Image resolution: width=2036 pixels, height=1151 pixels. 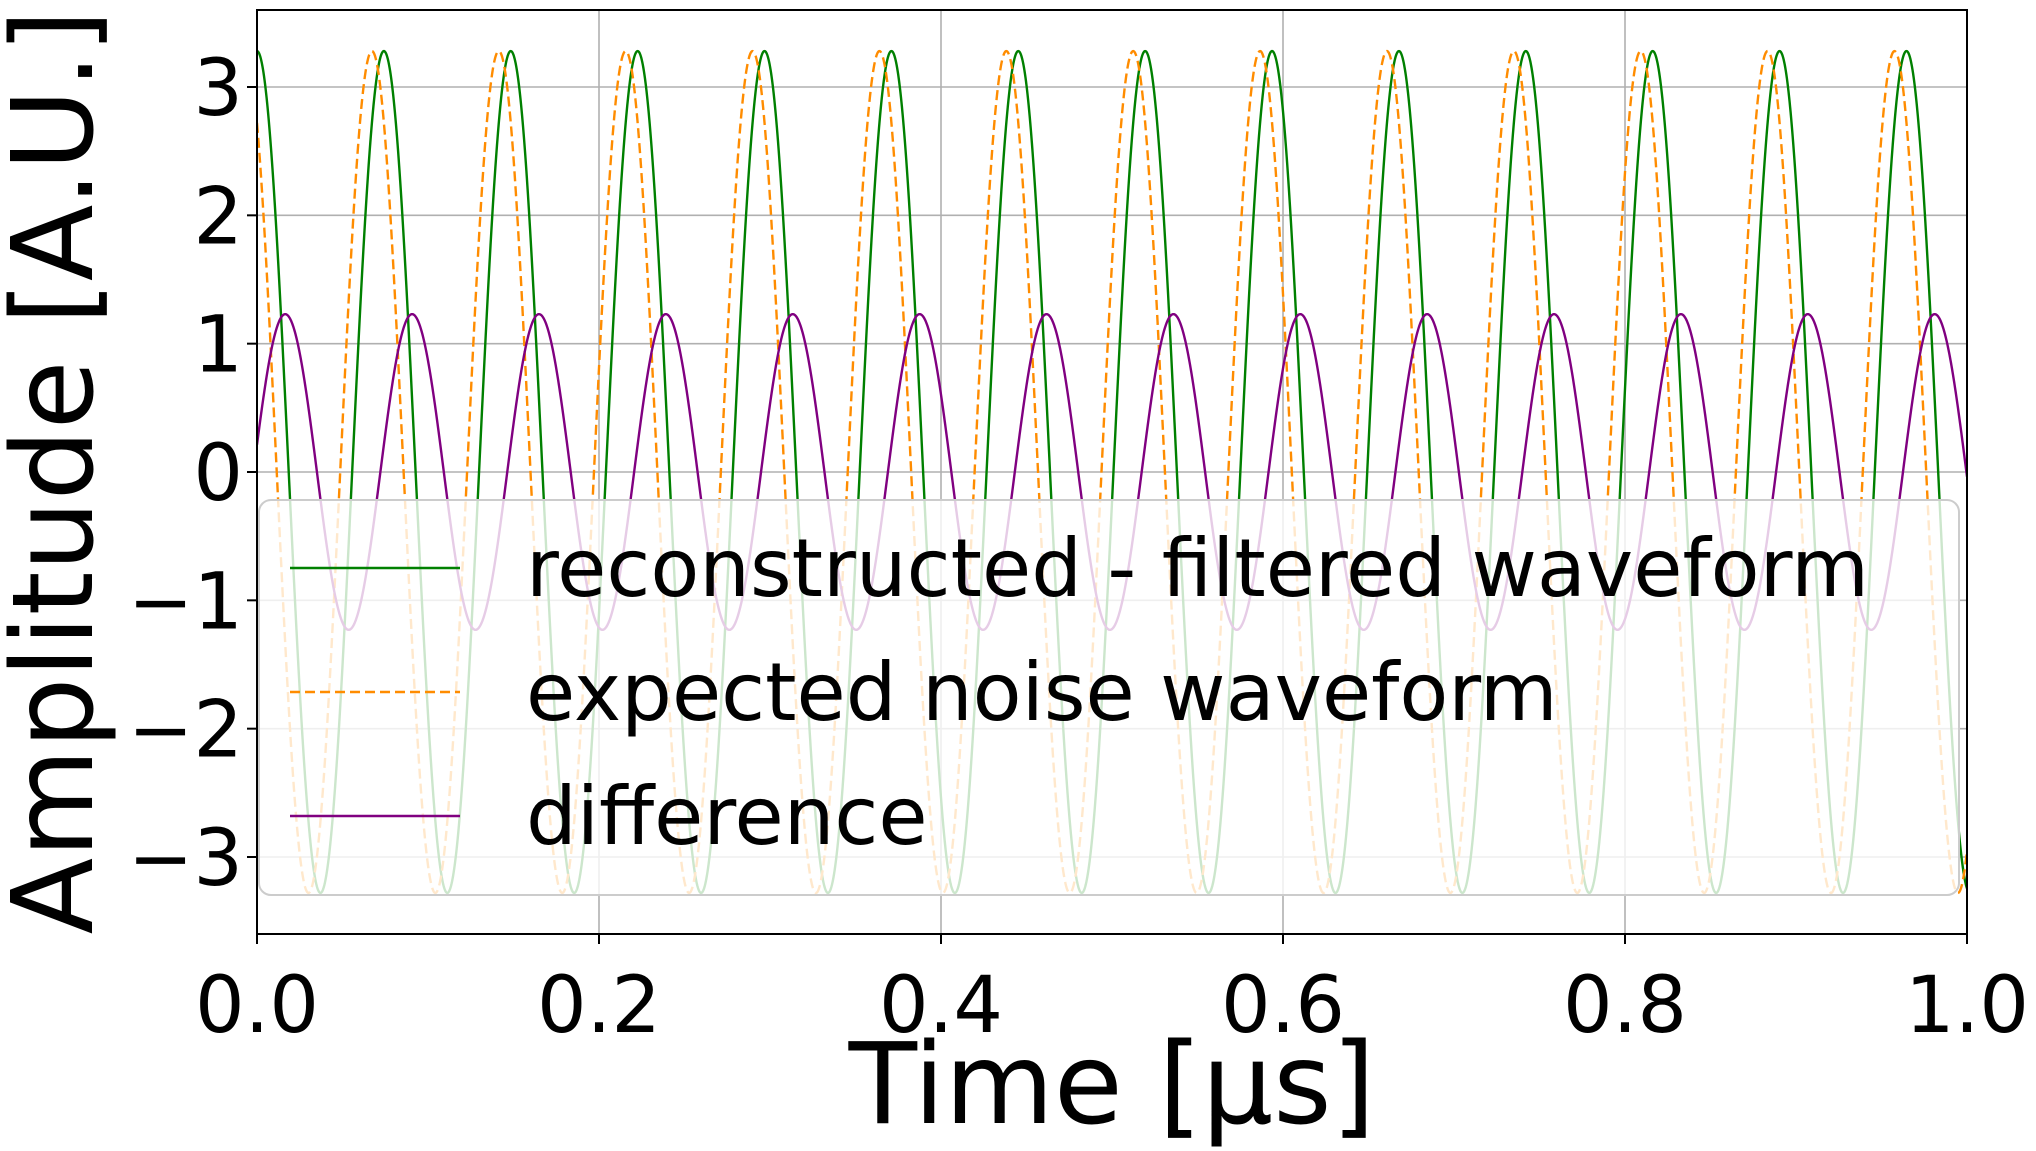 What do you see at coordinates (218, 346) in the screenshot?
I see `y-tick-label: 1` at bounding box center [218, 346].